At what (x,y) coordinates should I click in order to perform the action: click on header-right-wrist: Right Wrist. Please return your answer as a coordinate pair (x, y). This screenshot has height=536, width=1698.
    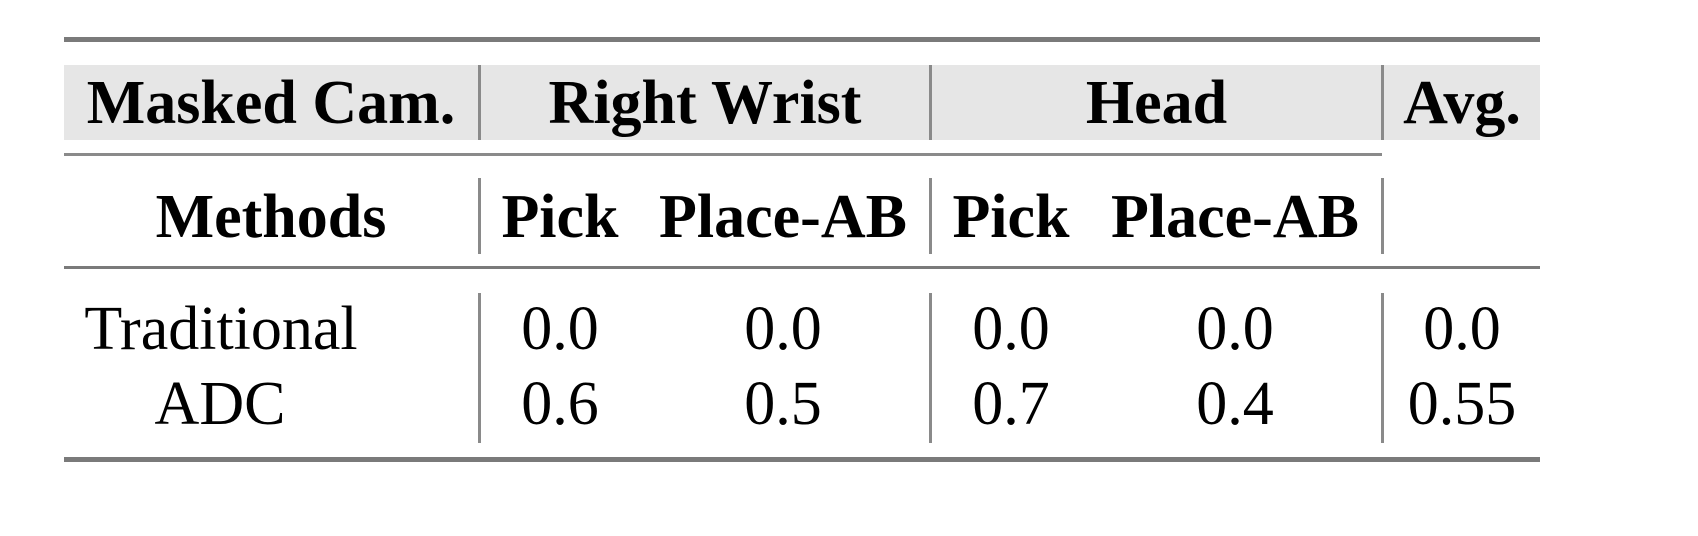
    Looking at the image, I should click on (705, 103).